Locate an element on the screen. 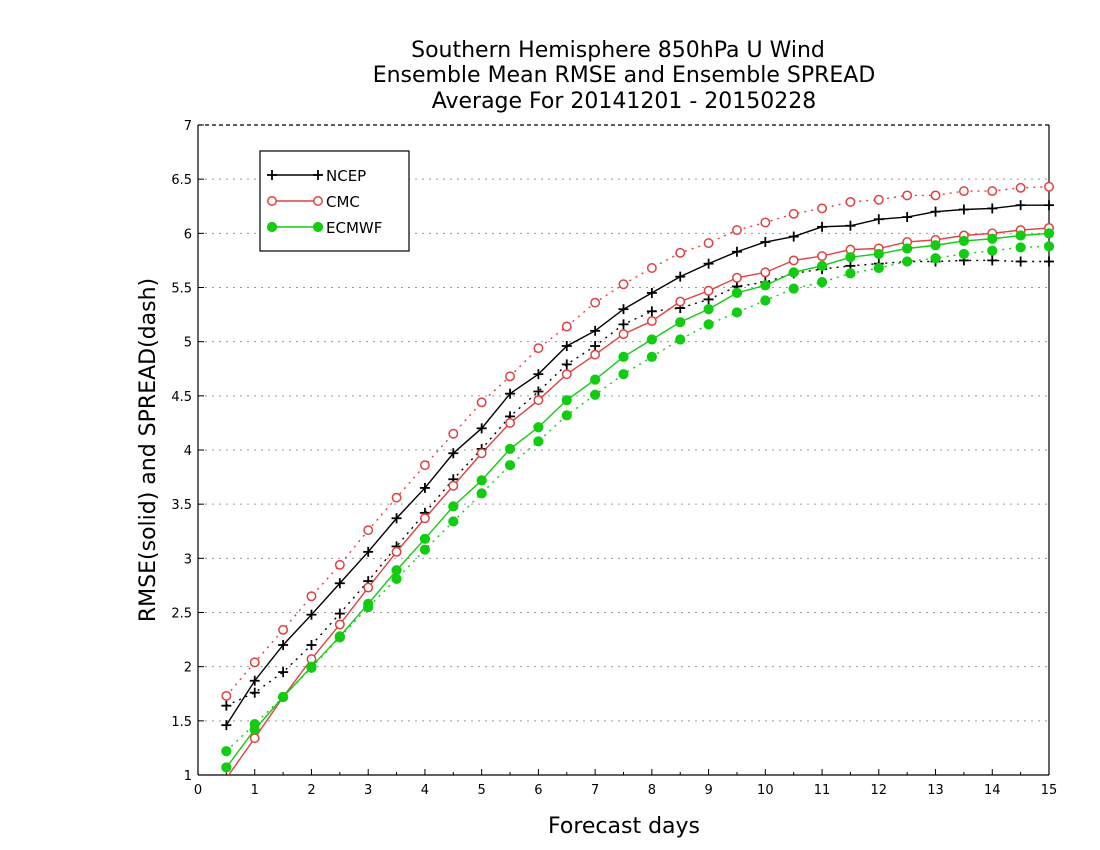 The width and height of the screenshot is (1100, 850). y-tick-label: 4 is located at coordinates (188, 451).